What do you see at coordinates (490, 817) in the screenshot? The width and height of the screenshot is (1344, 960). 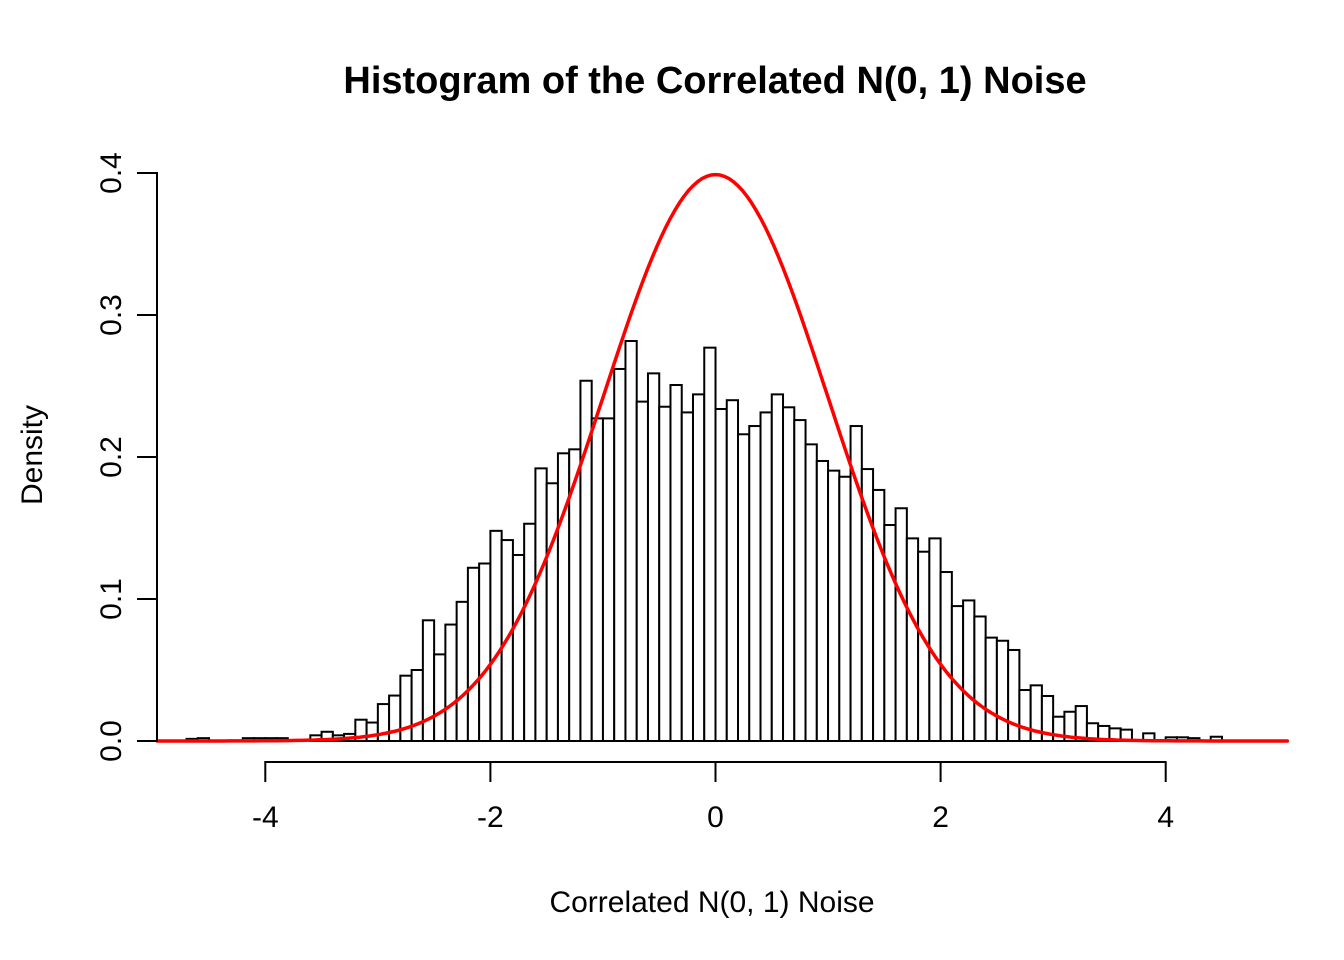 I see `x-tick-label: -2` at bounding box center [490, 817].